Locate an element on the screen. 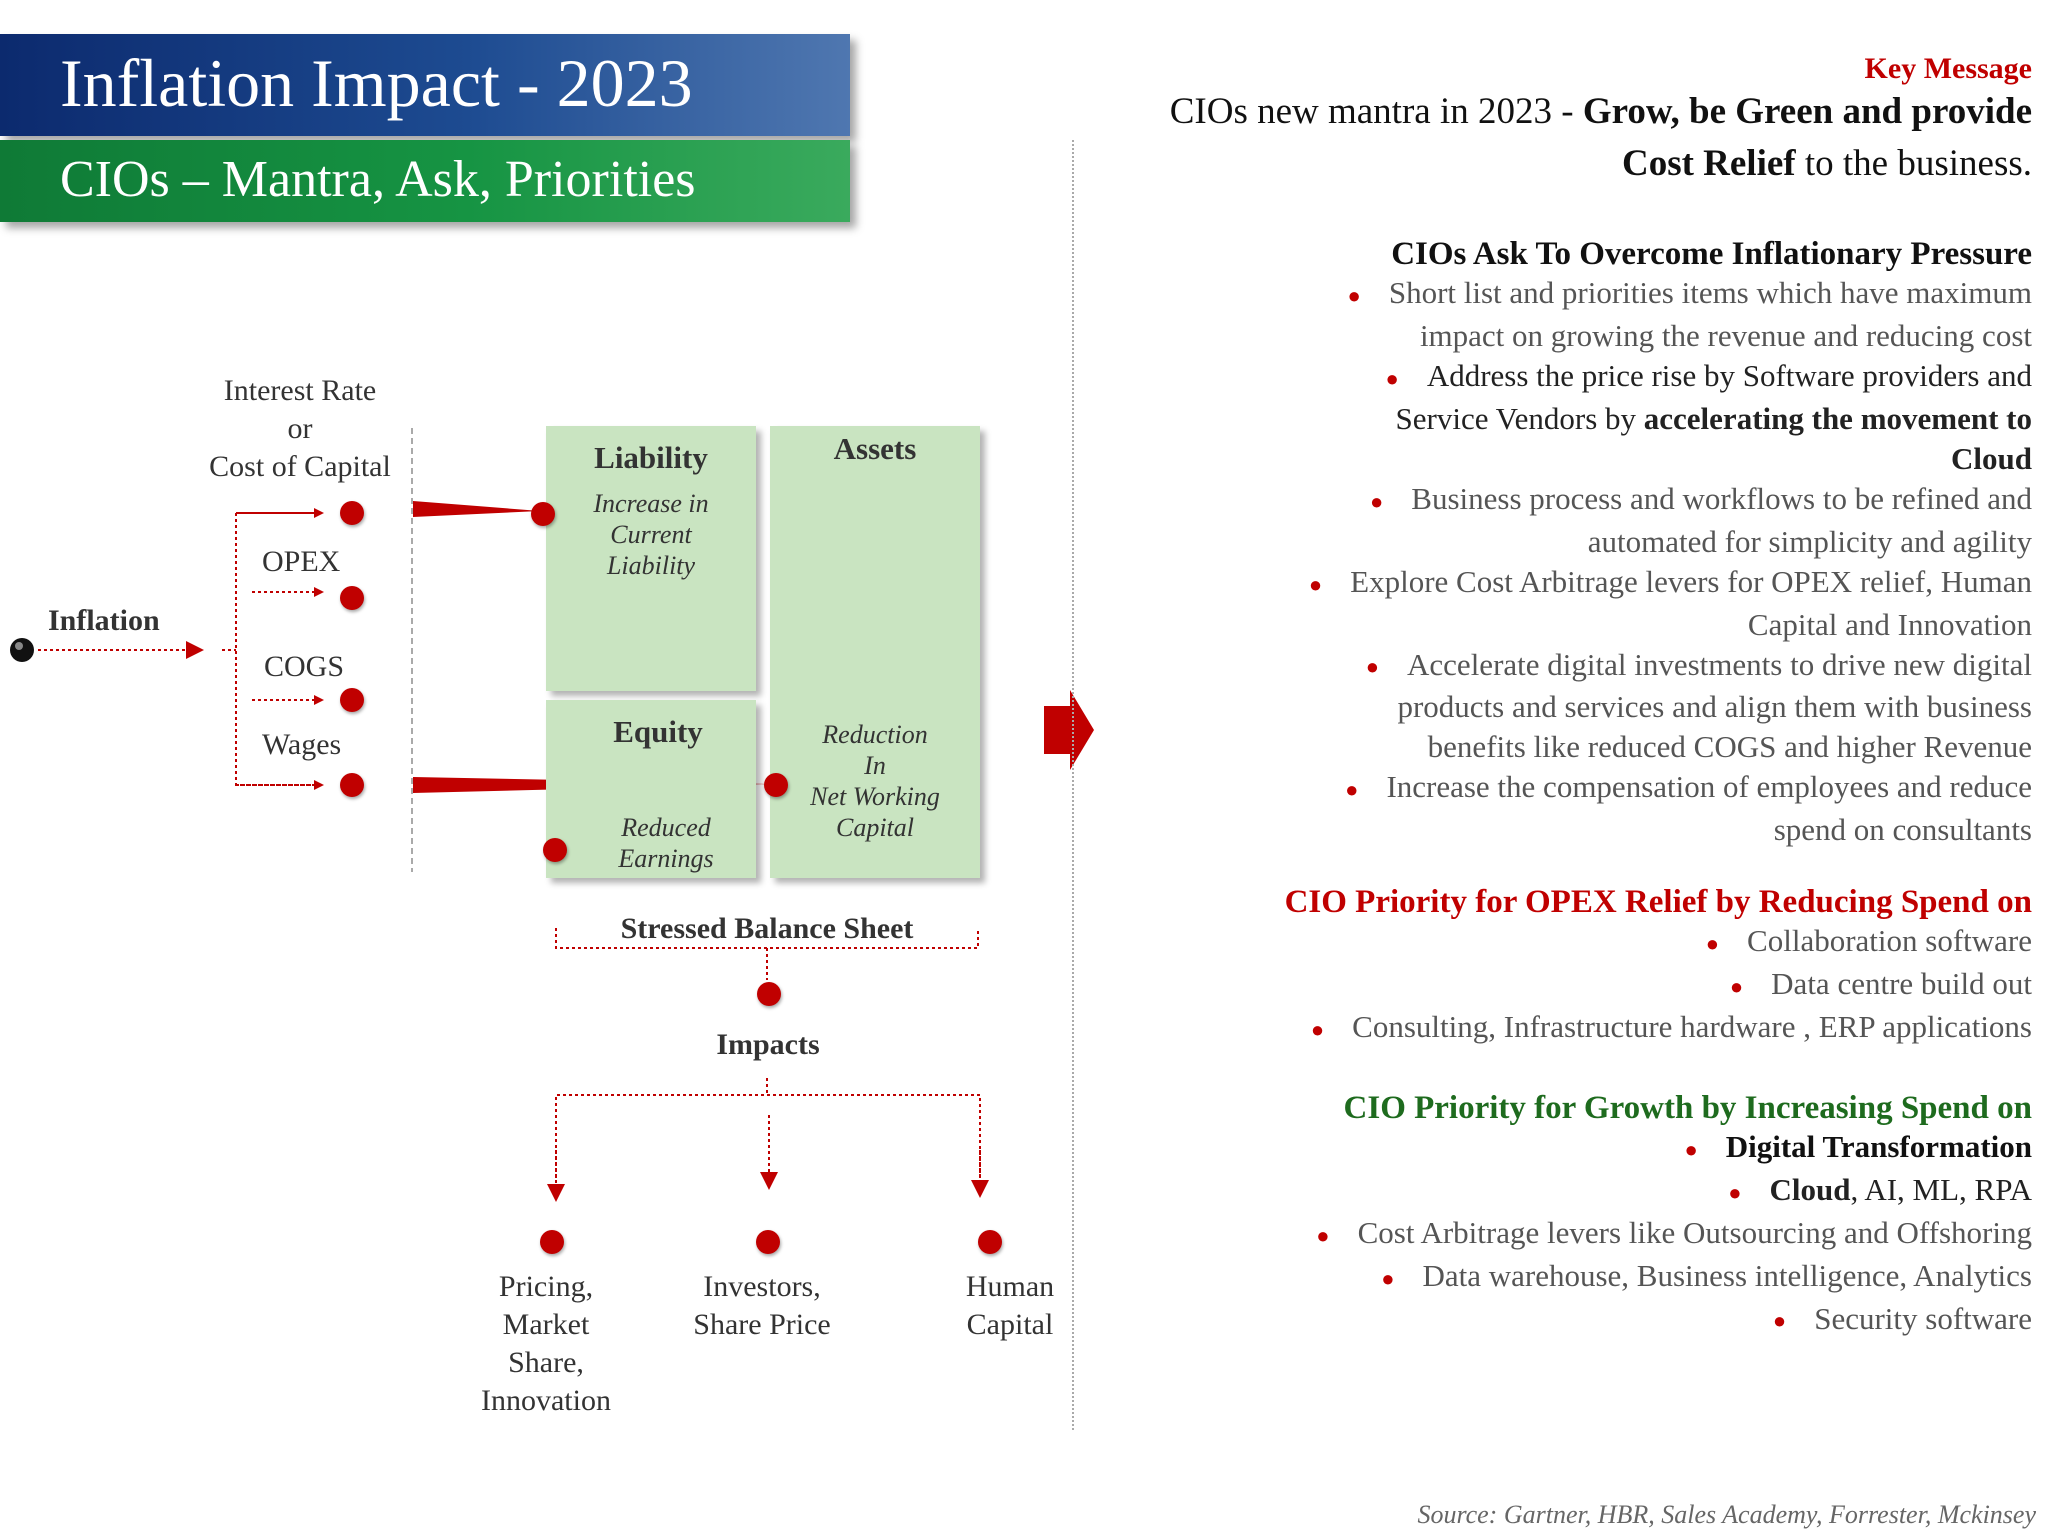  inflation-start-dot is located at coordinates (22, 650).